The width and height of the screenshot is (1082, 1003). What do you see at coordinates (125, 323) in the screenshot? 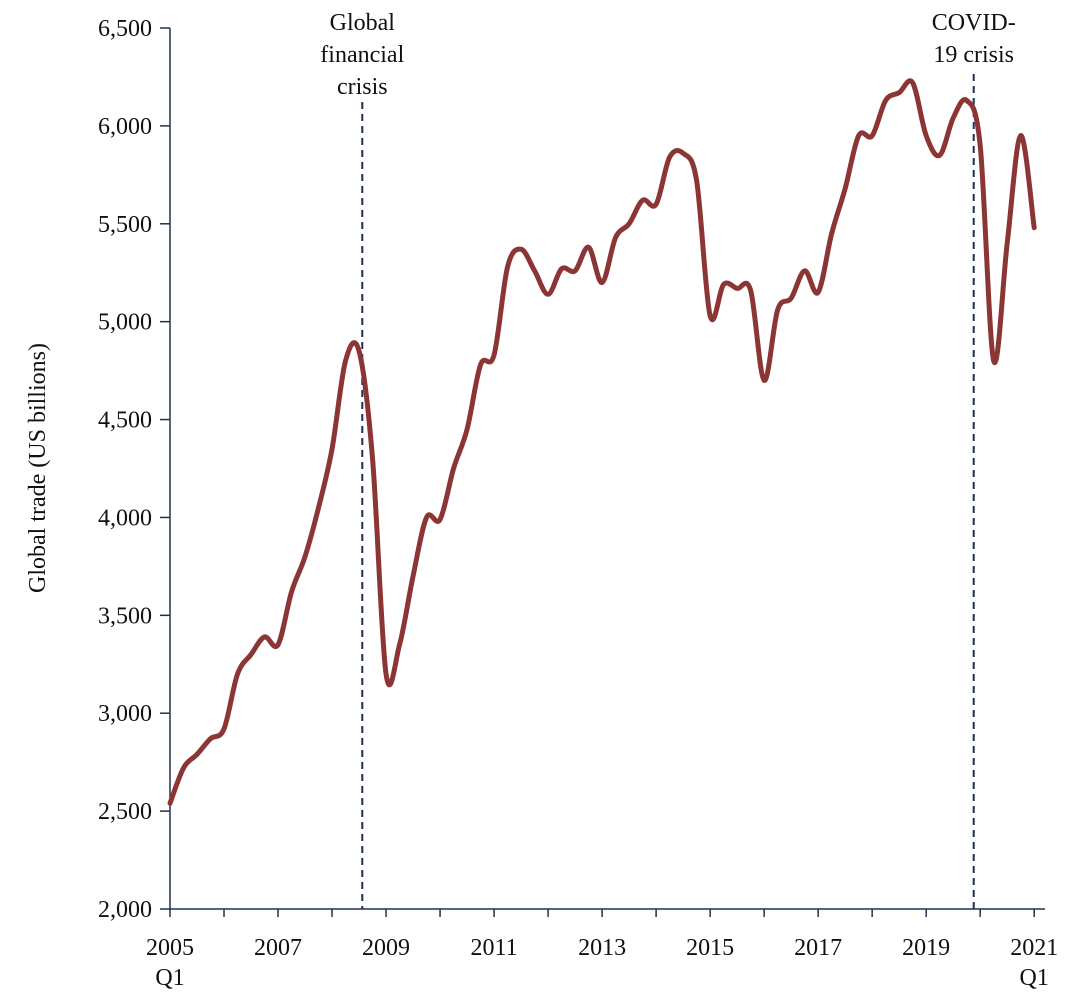
I see `y-tick-label: 5,000` at bounding box center [125, 323].